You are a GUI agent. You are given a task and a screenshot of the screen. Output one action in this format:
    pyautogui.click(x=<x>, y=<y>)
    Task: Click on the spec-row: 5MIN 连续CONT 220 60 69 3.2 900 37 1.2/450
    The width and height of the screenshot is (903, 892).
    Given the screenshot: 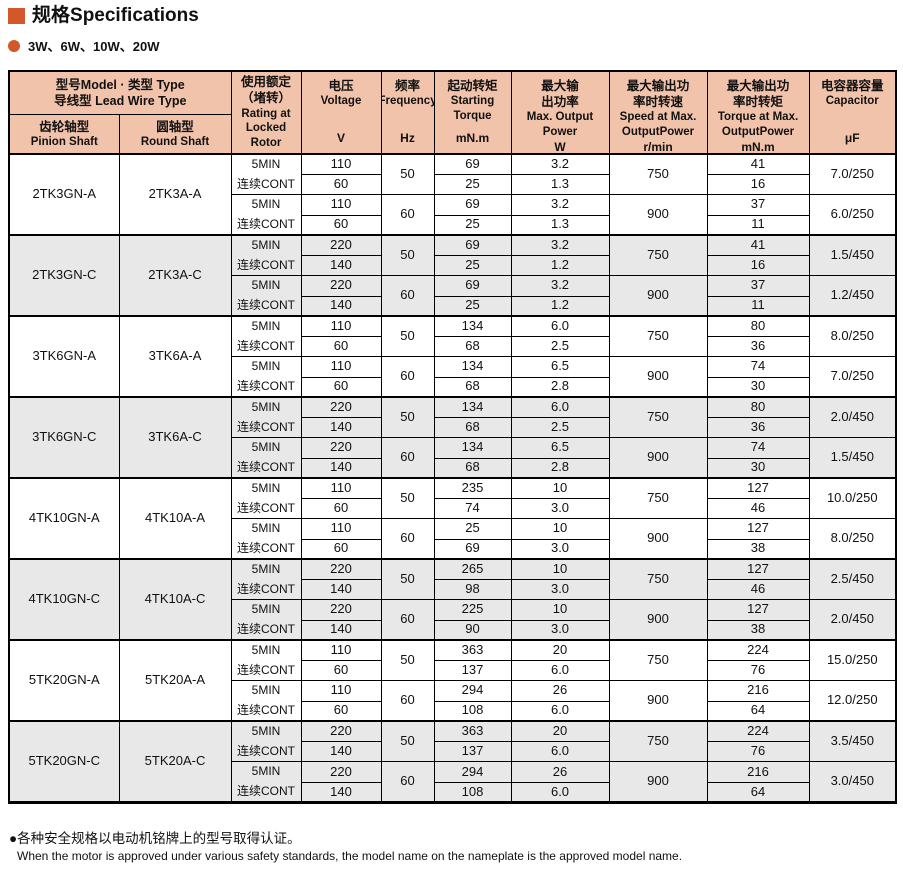 What is the action you would take?
    pyautogui.click(x=453, y=296)
    